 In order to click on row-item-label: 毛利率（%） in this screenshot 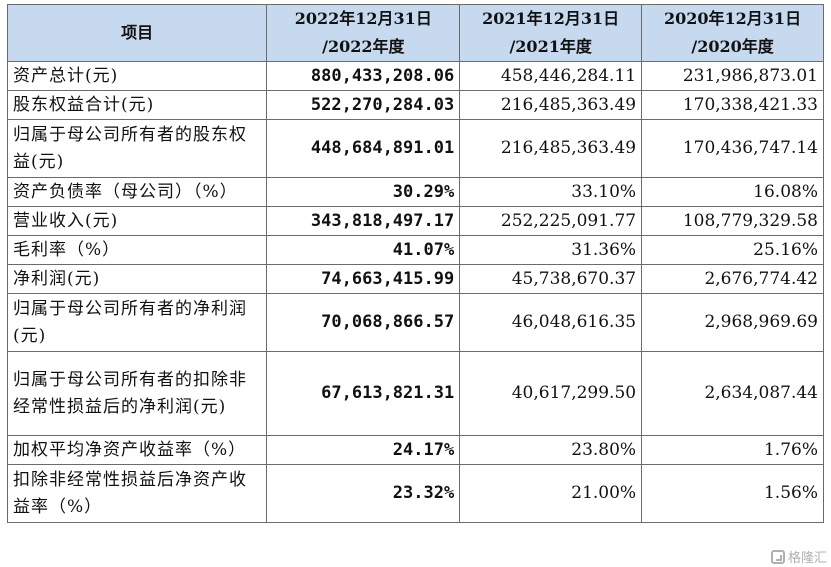, I will do `click(137, 250)`.